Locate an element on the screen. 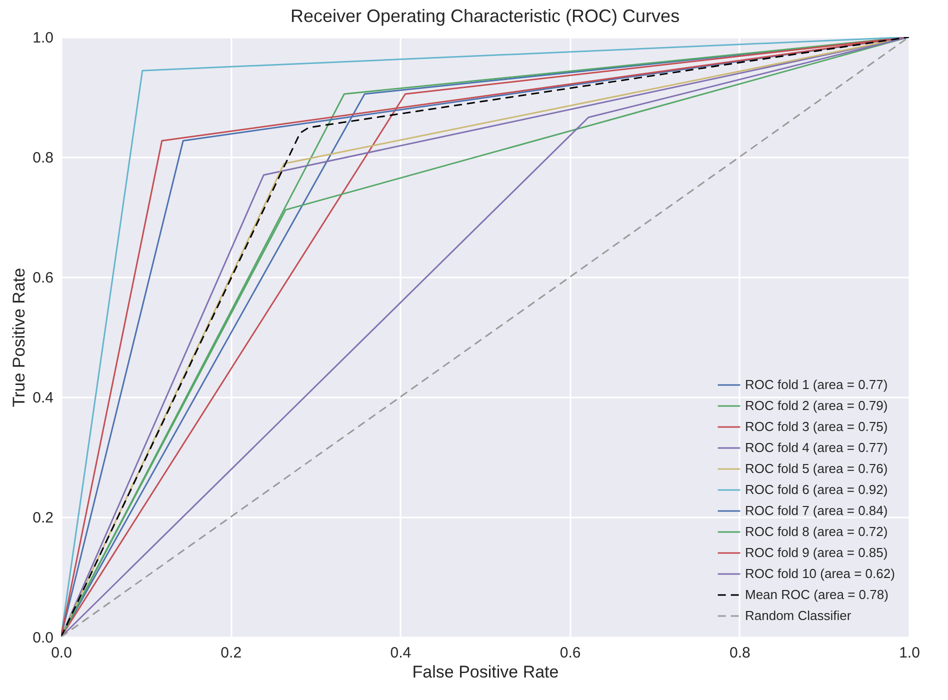  x-tick-label: 0.6 is located at coordinates (570, 653).